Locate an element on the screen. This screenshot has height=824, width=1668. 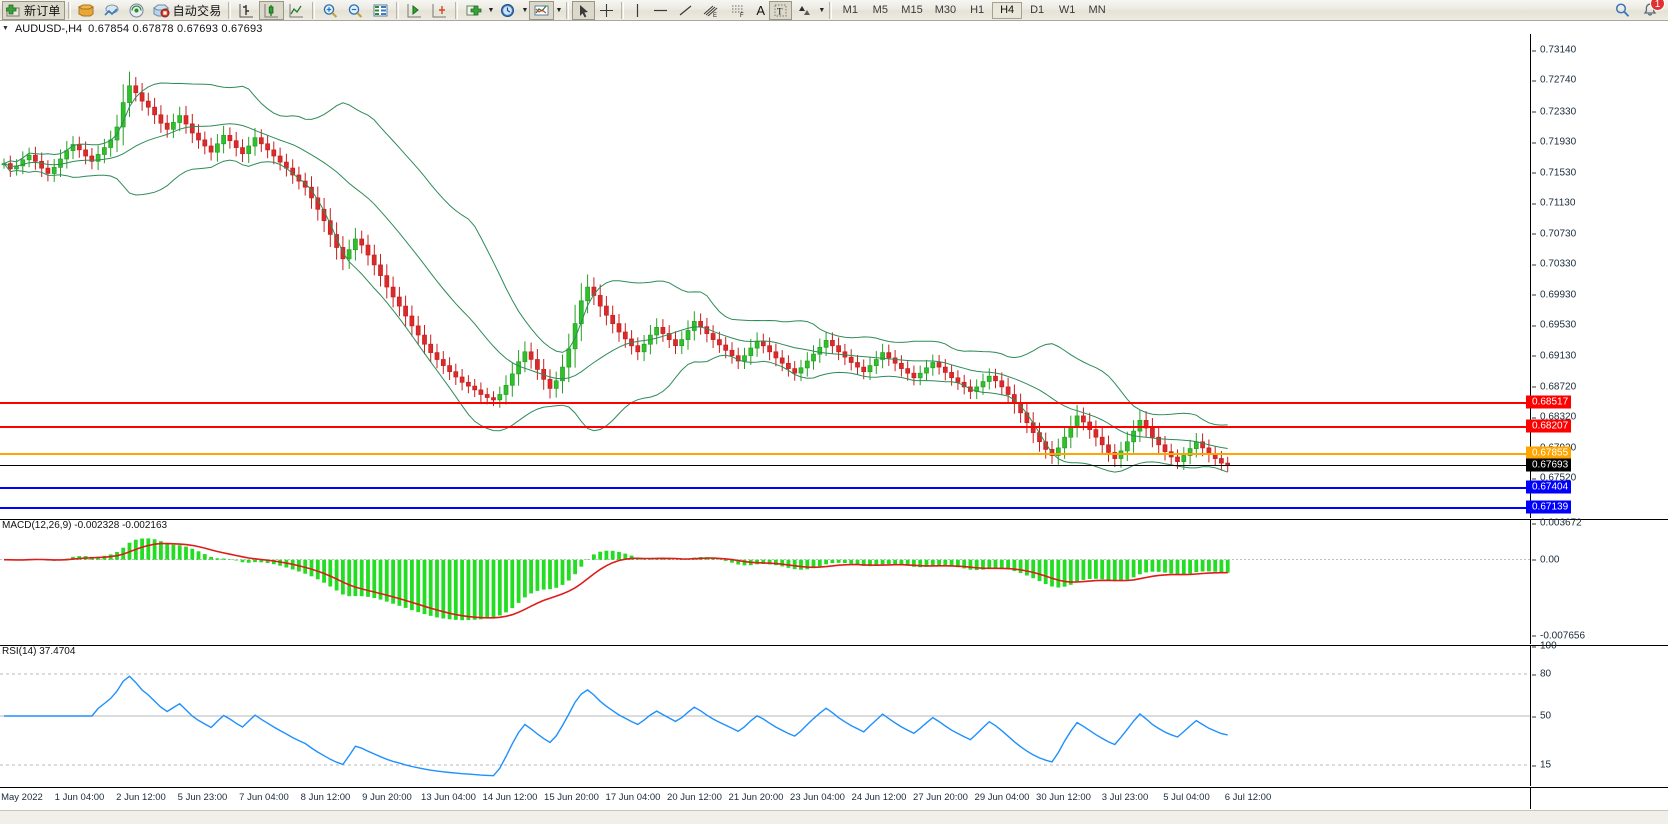
horizontal-line-icon is located at coordinates (660, 10).